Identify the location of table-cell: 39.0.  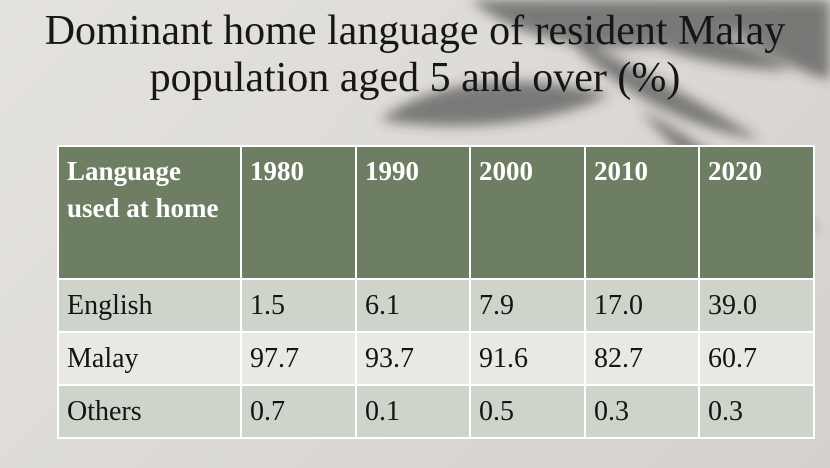
(756, 305).